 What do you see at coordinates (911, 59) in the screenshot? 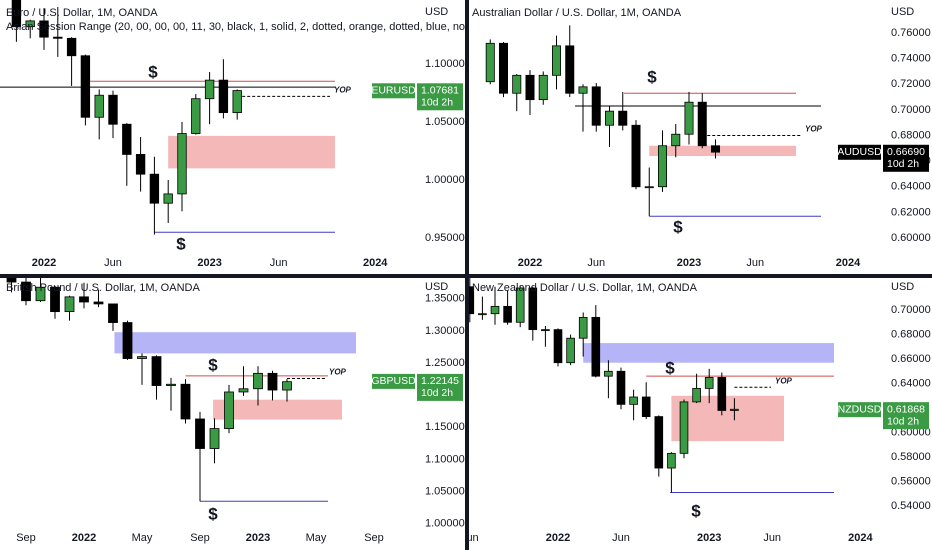
I see `y-tick-label: 0.74000` at bounding box center [911, 59].